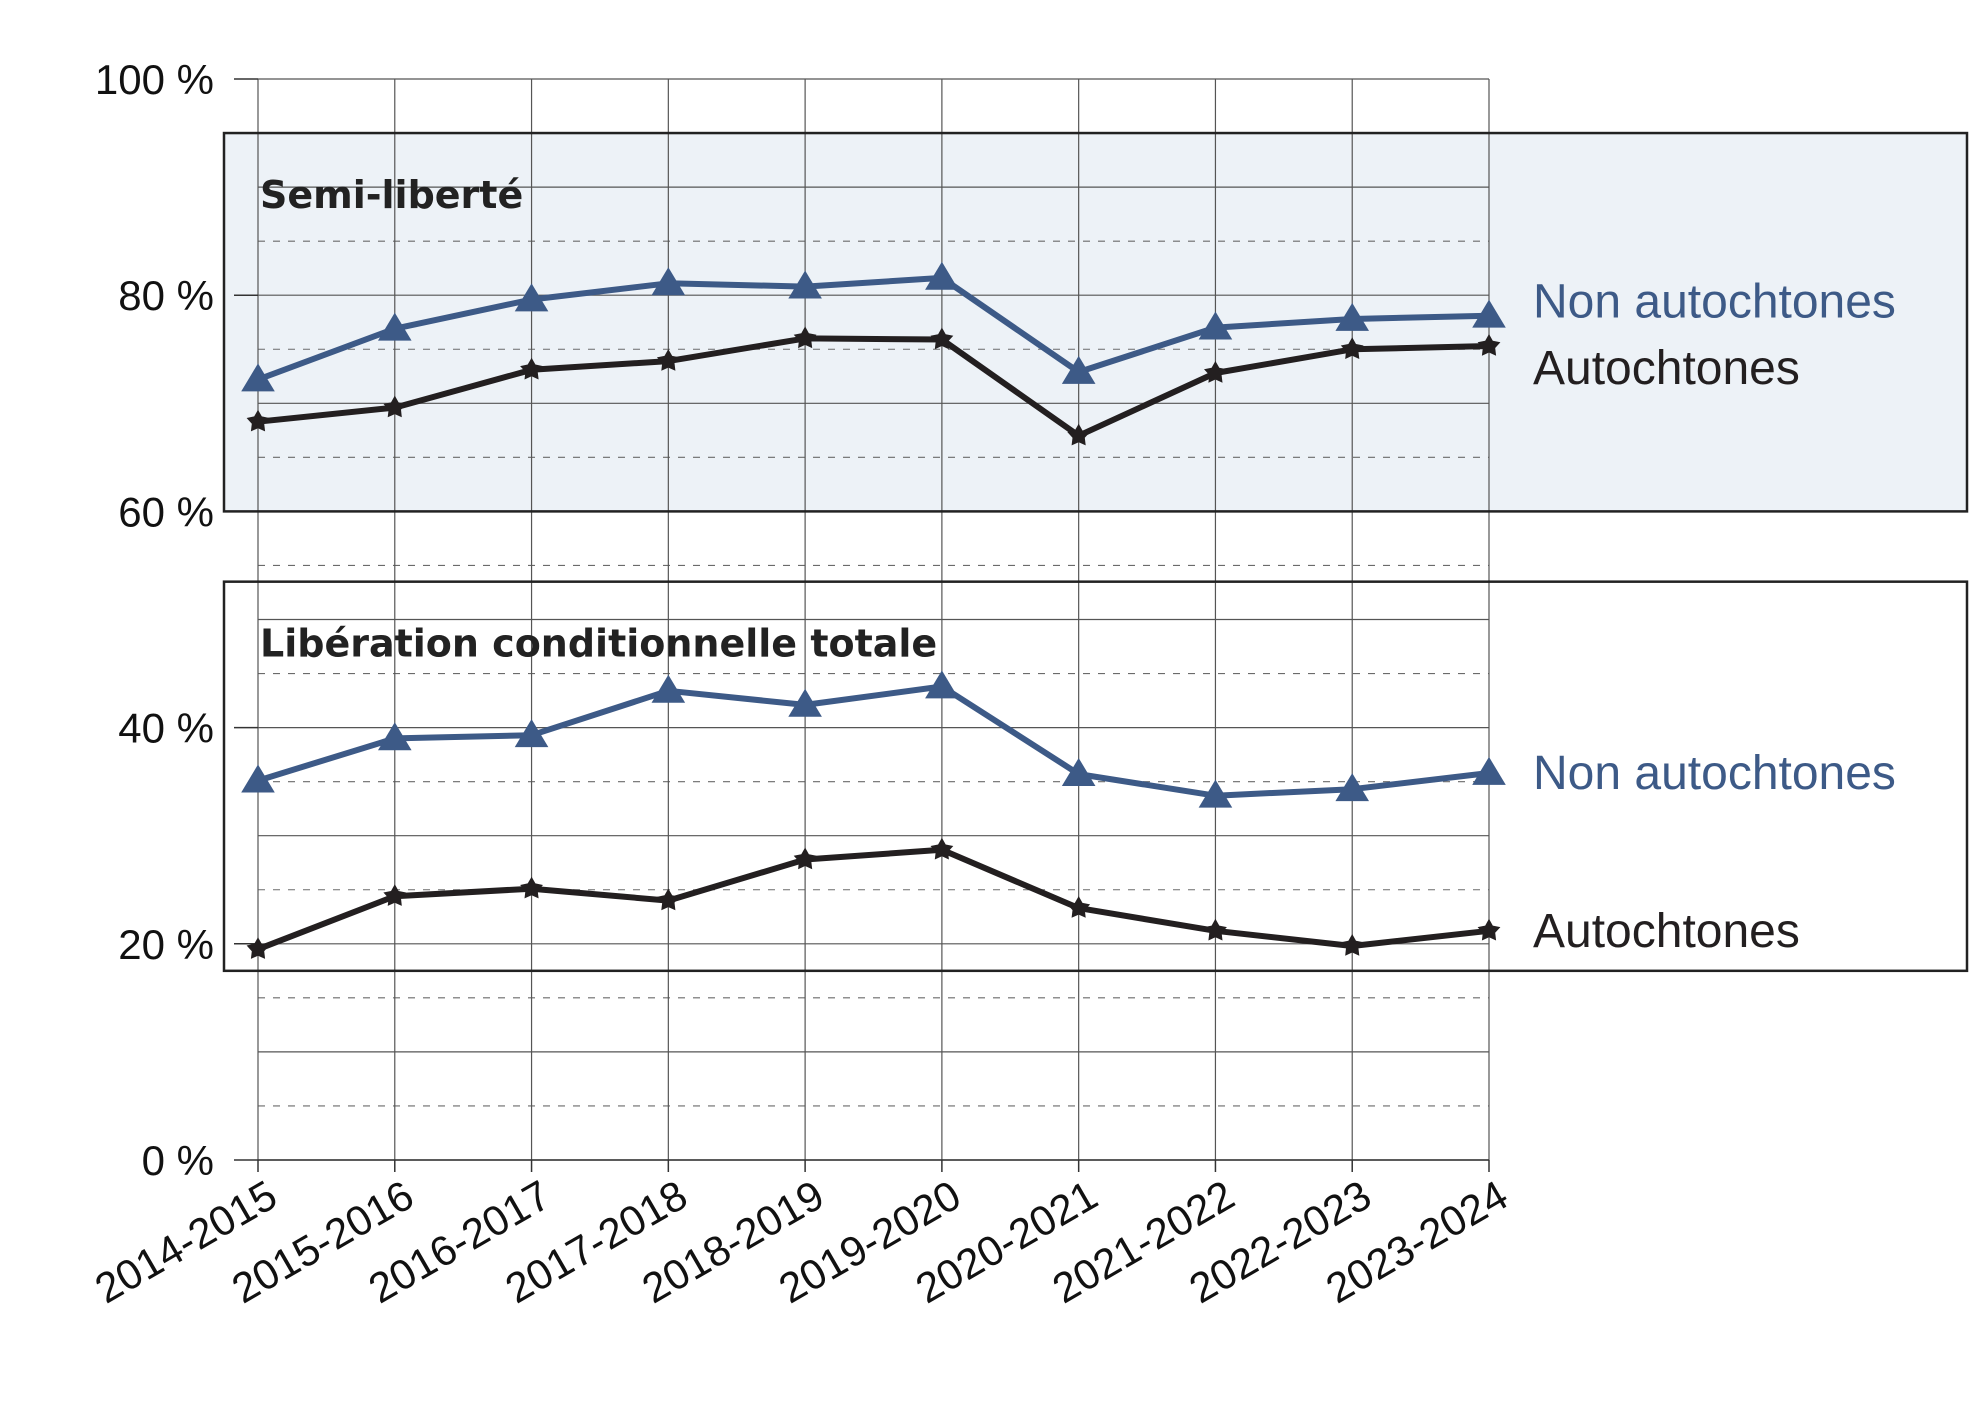 This screenshot has width=1973, height=1409. What do you see at coordinates (598, 644) in the screenshot?
I see `panel-title: Libération conditionnelle totale` at bounding box center [598, 644].